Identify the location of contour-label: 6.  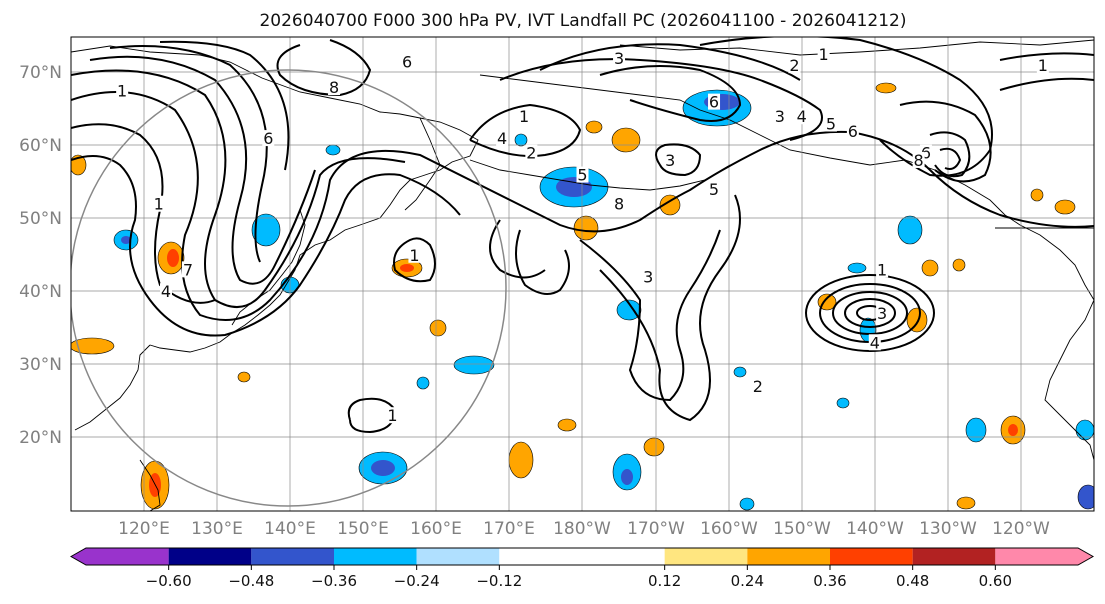
(268, 138).